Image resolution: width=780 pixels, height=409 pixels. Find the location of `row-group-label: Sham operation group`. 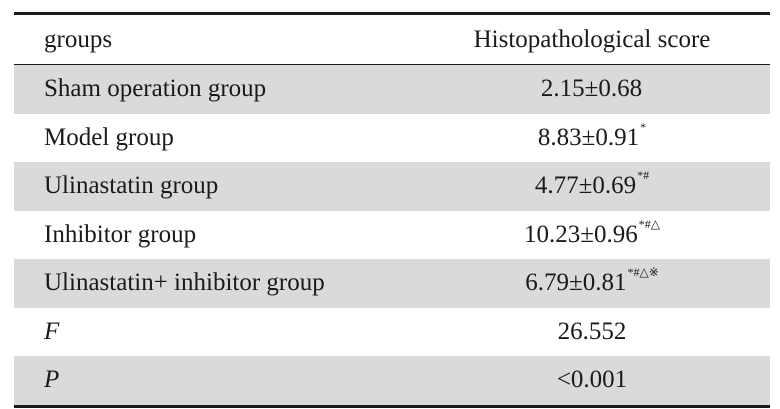

row-group-label: Sham operation group is located at coordinates (155, 89).